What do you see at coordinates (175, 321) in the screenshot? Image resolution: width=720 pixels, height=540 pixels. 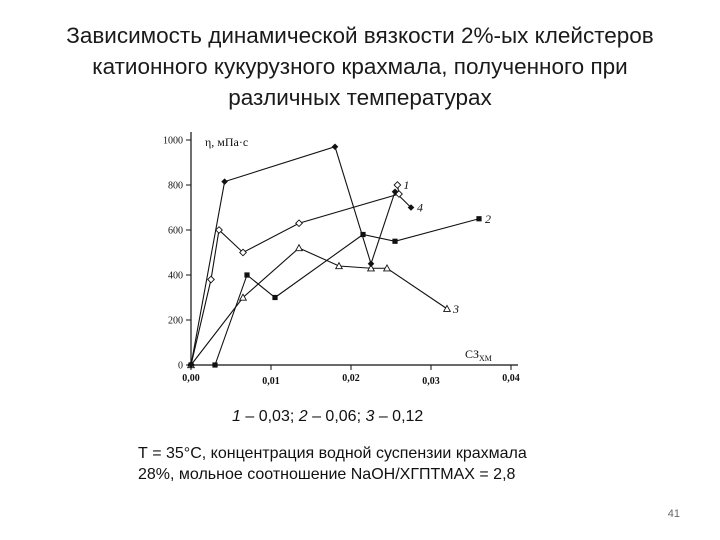 I see `y-tick-label: 200` at bounding box center [175, 321].